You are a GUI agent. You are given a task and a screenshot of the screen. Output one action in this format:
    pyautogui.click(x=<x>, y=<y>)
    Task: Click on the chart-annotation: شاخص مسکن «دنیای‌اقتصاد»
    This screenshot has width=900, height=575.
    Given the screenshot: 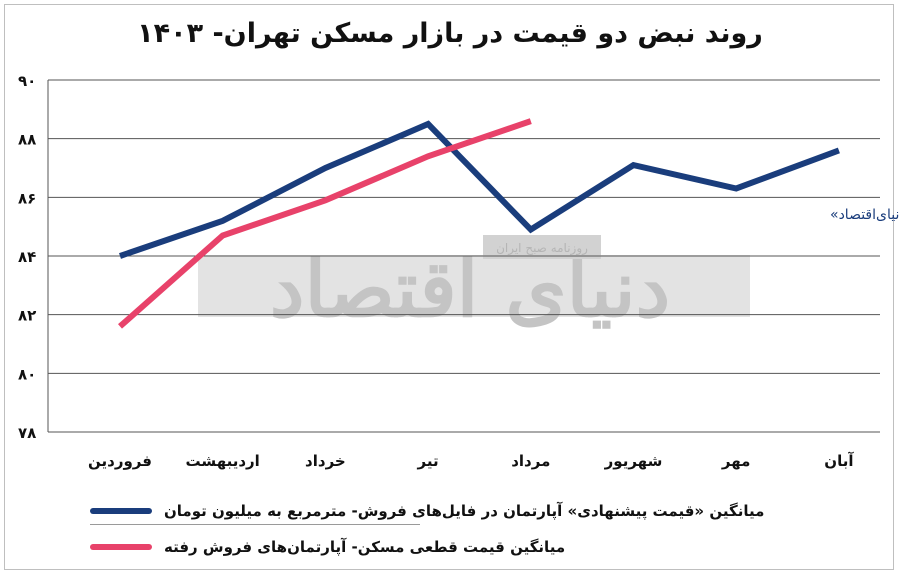 What is the action you would take?
    pyautogui.click(x=865, y=215)
    